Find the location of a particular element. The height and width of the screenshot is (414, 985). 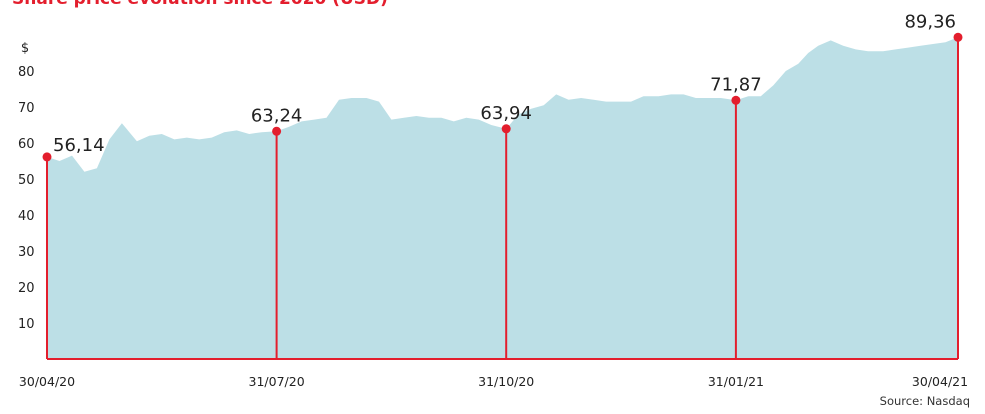

x-tick-label: 30/04/20 is located at coordinates (47, 381).